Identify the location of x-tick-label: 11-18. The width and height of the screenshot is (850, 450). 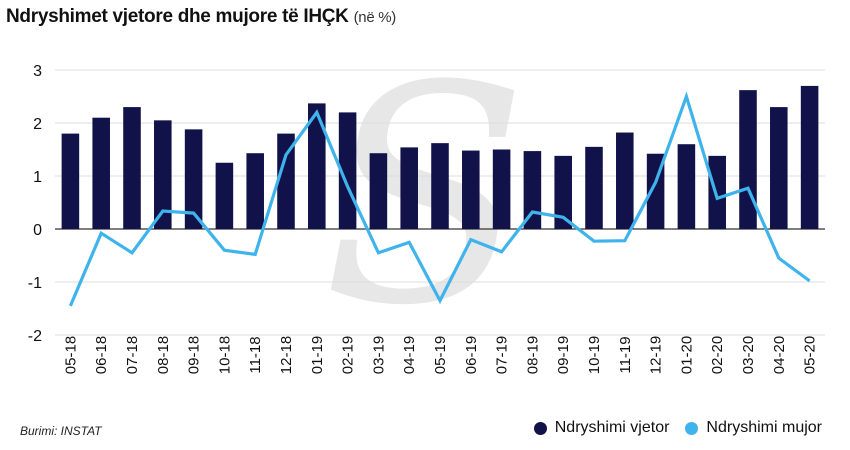
(255, 354).